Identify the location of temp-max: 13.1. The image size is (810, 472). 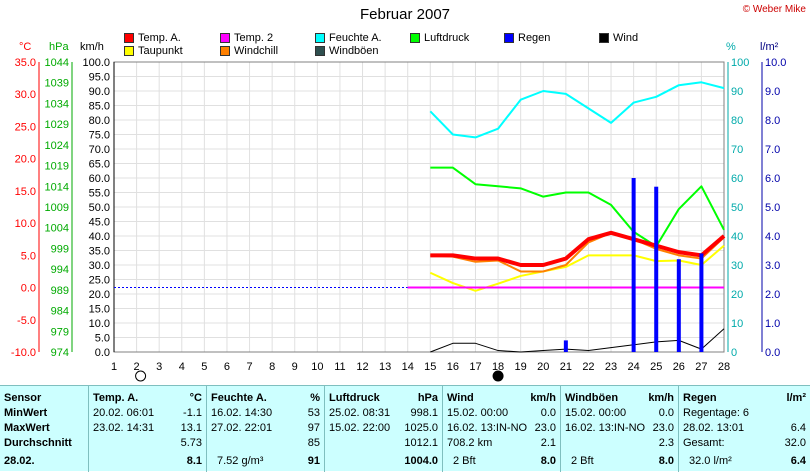
(191, 428).